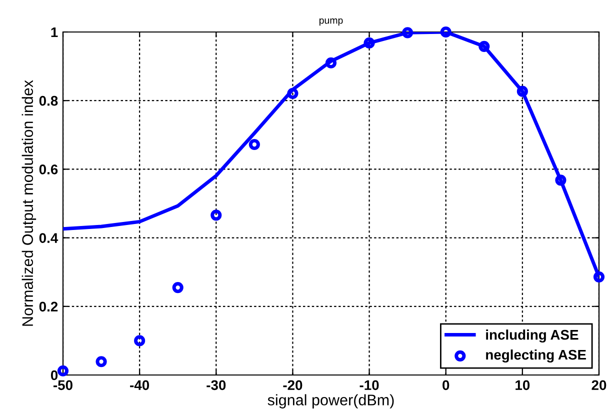  What do you see at coordinates (29, 203) in the screenshot?
I see `y-axis-title: Normalized Output modulation index` at bounding box center [29, 203].